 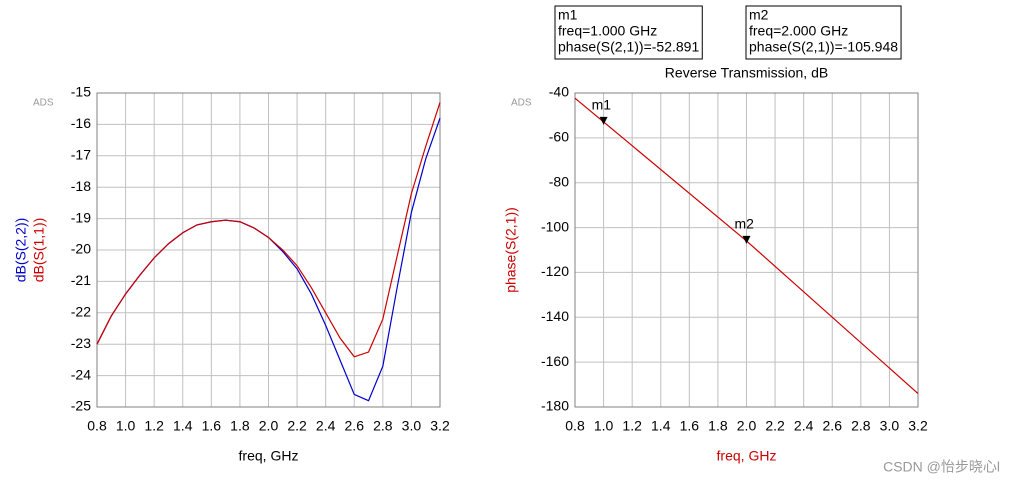 What do you see at coordinates (607, 31) in the screenshot?
I see `readout-line: freq=1.000 GHz` at bounding box center [607, 31].